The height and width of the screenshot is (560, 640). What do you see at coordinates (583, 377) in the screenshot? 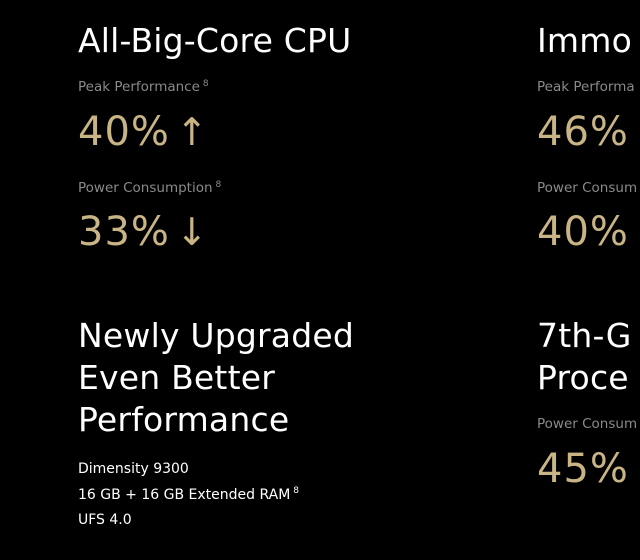
I see `secondary-heading-bottom-line-2: Proce` at bounding box center [583, 377].